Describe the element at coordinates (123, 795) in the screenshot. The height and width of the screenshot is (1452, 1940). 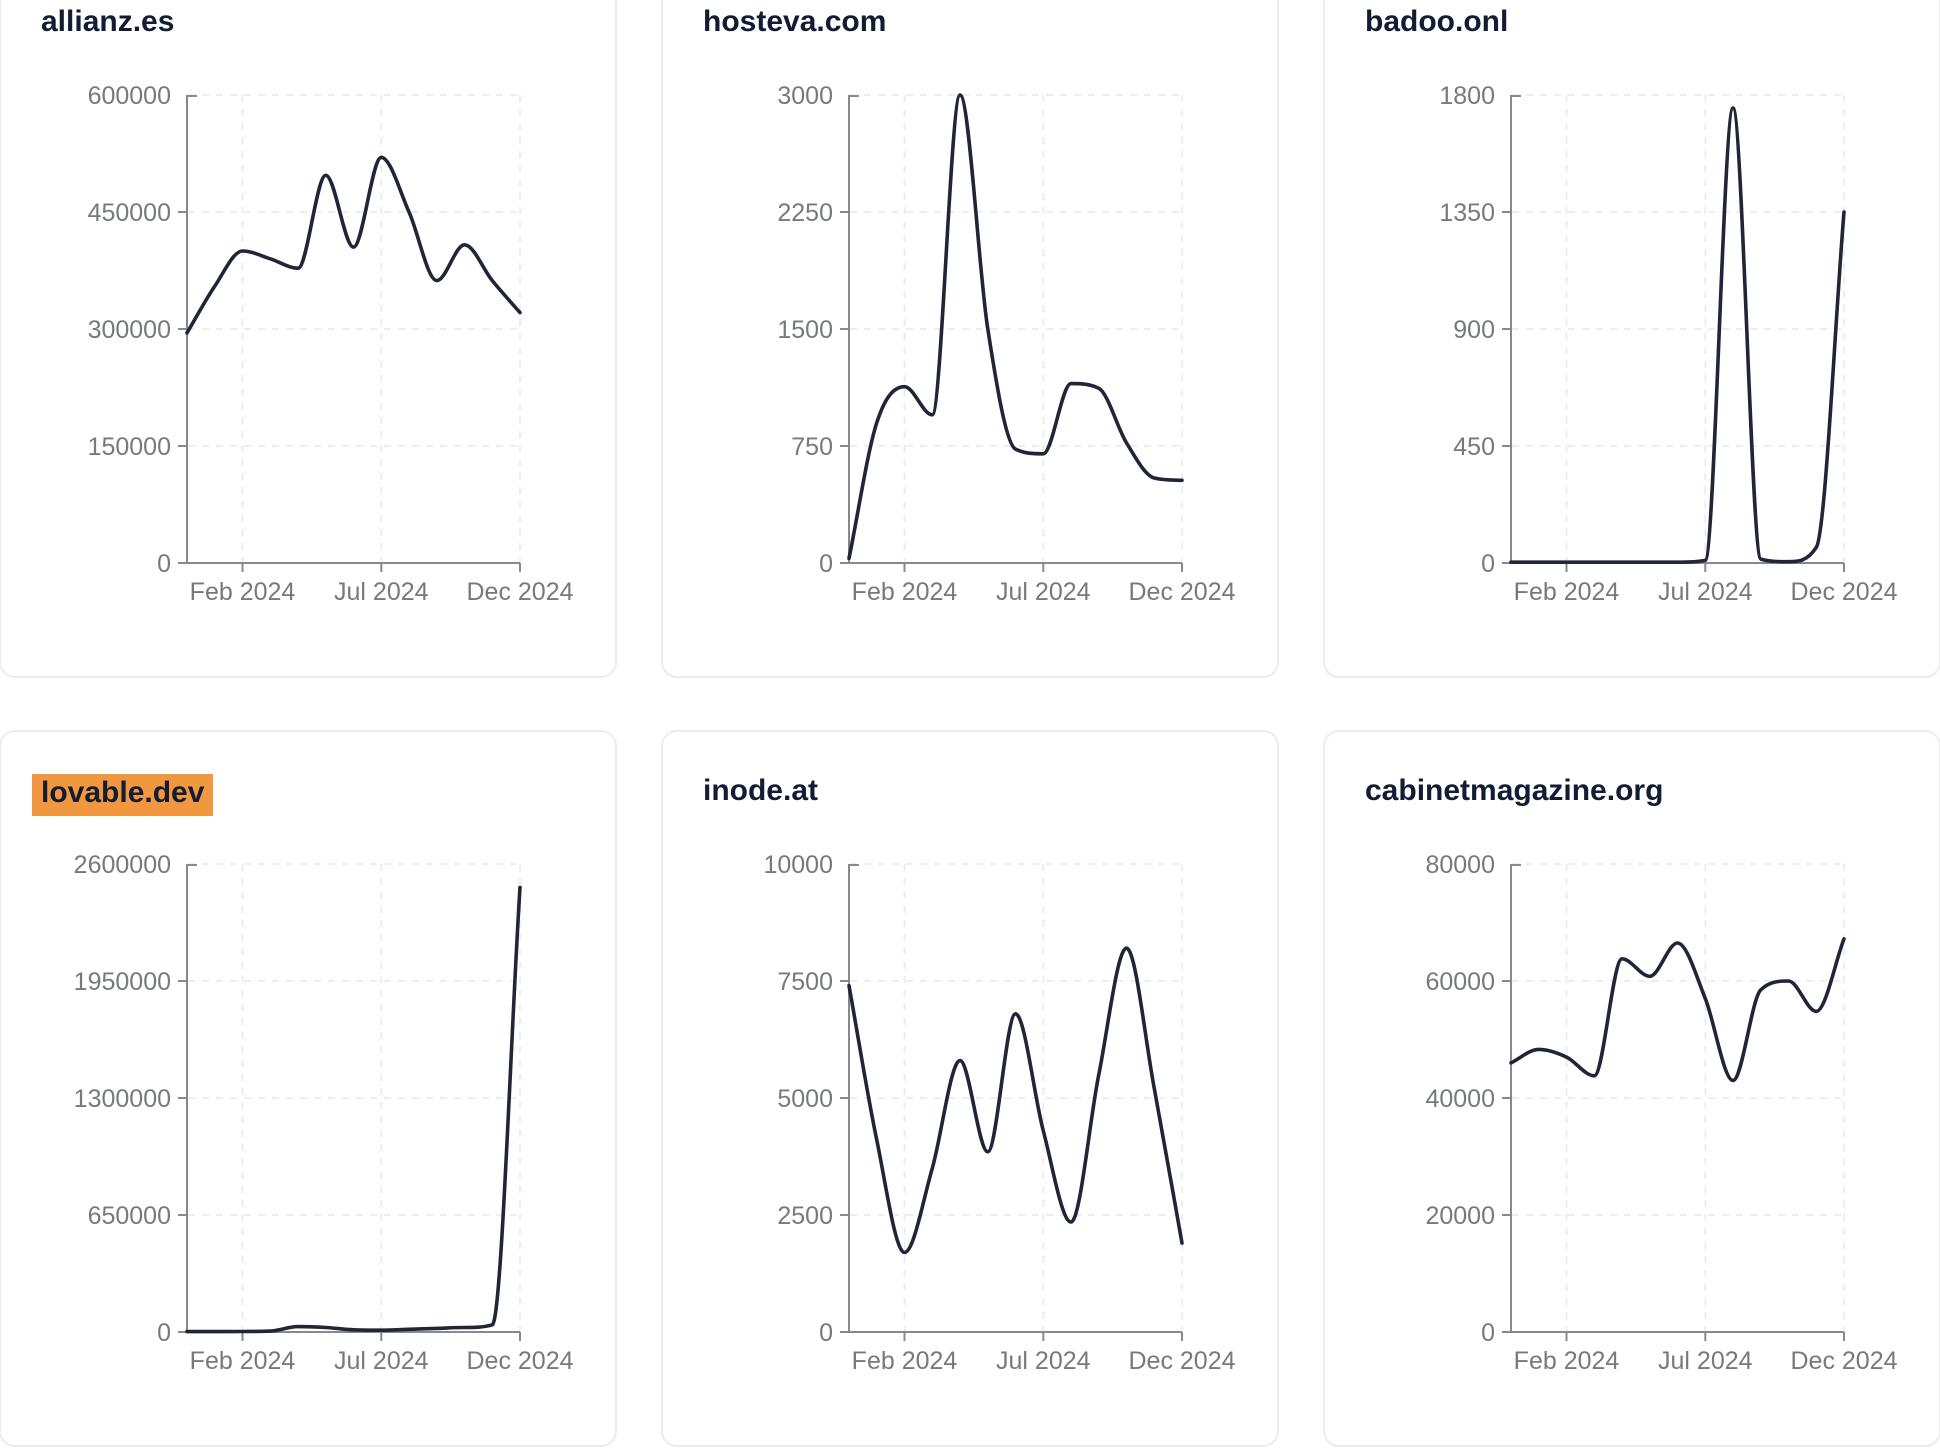
I see `chart-title-highlighted: lovable.dev` at that location.